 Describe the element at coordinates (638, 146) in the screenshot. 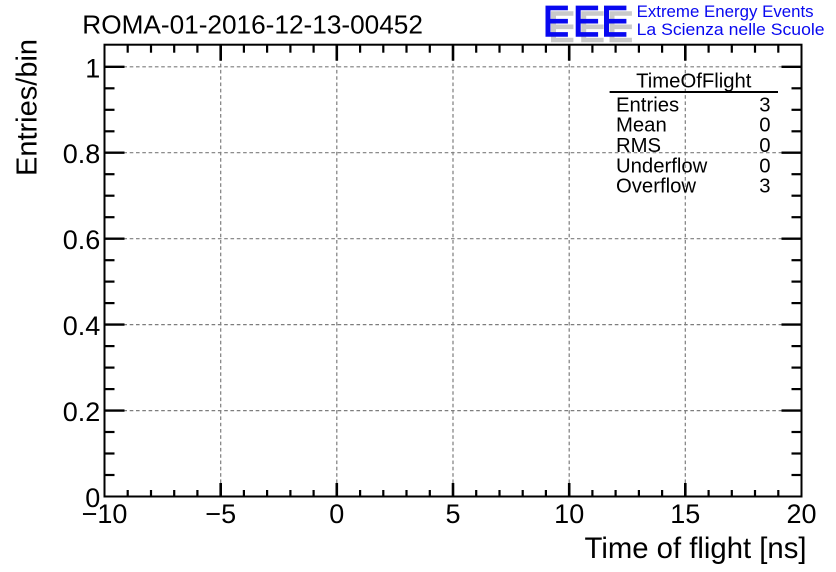

I see `svg-text: RMS` at that location.